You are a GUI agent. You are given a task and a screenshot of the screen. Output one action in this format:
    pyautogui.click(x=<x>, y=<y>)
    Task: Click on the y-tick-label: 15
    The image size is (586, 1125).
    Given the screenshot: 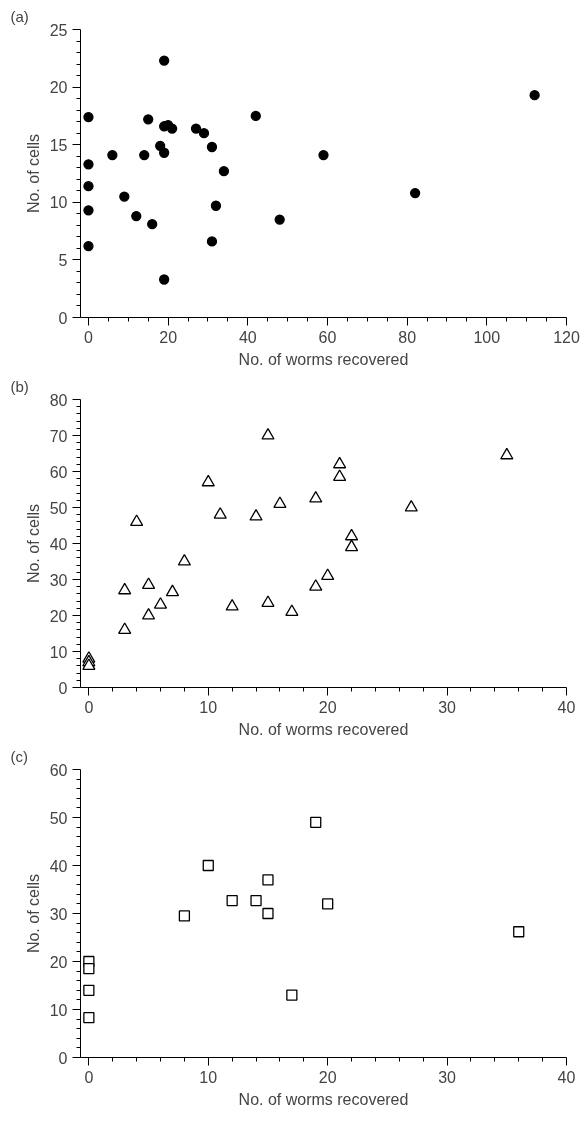 What is the action you would take?
    pyautogui.click(x=58, y=145)
    